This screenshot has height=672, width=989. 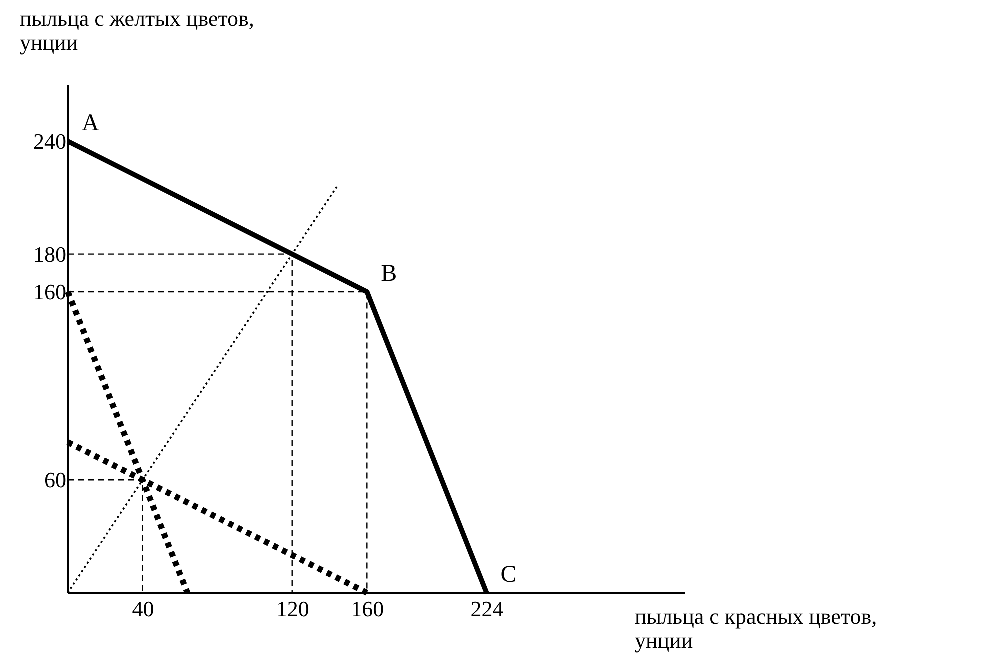 What do you see at coordinates (487, 609) in the screenshot?
I see `x-tick-label: 224` at bounding box center [487, 609].